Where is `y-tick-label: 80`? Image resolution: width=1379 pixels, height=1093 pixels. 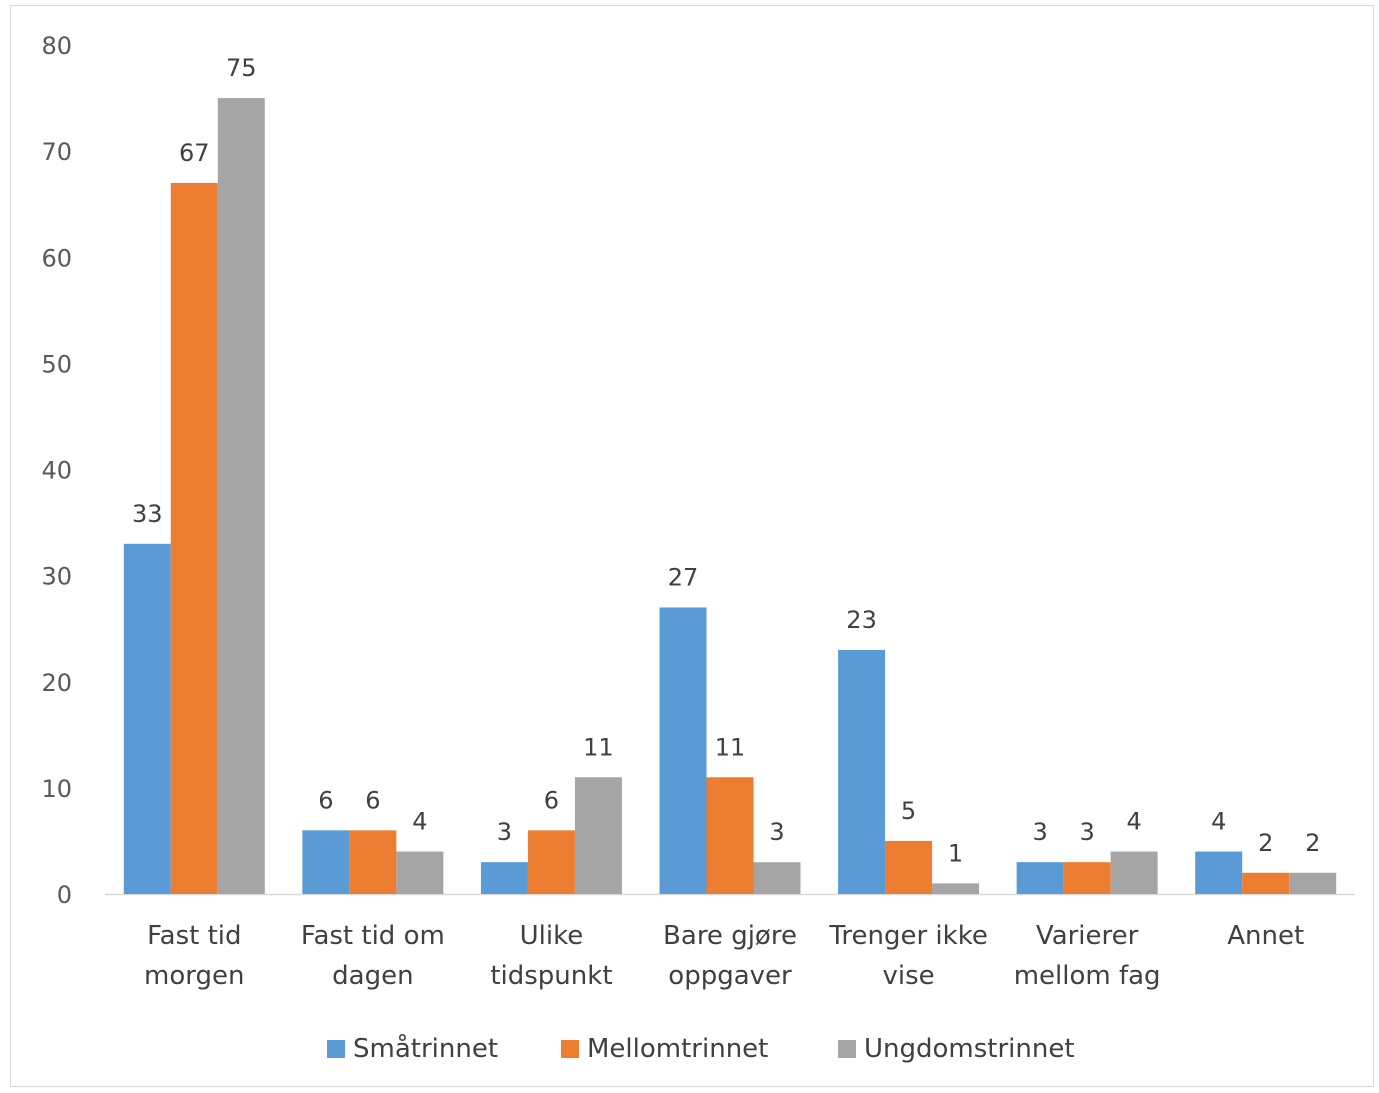 y-tick-label: 80 is located at coordinates (56, 46).